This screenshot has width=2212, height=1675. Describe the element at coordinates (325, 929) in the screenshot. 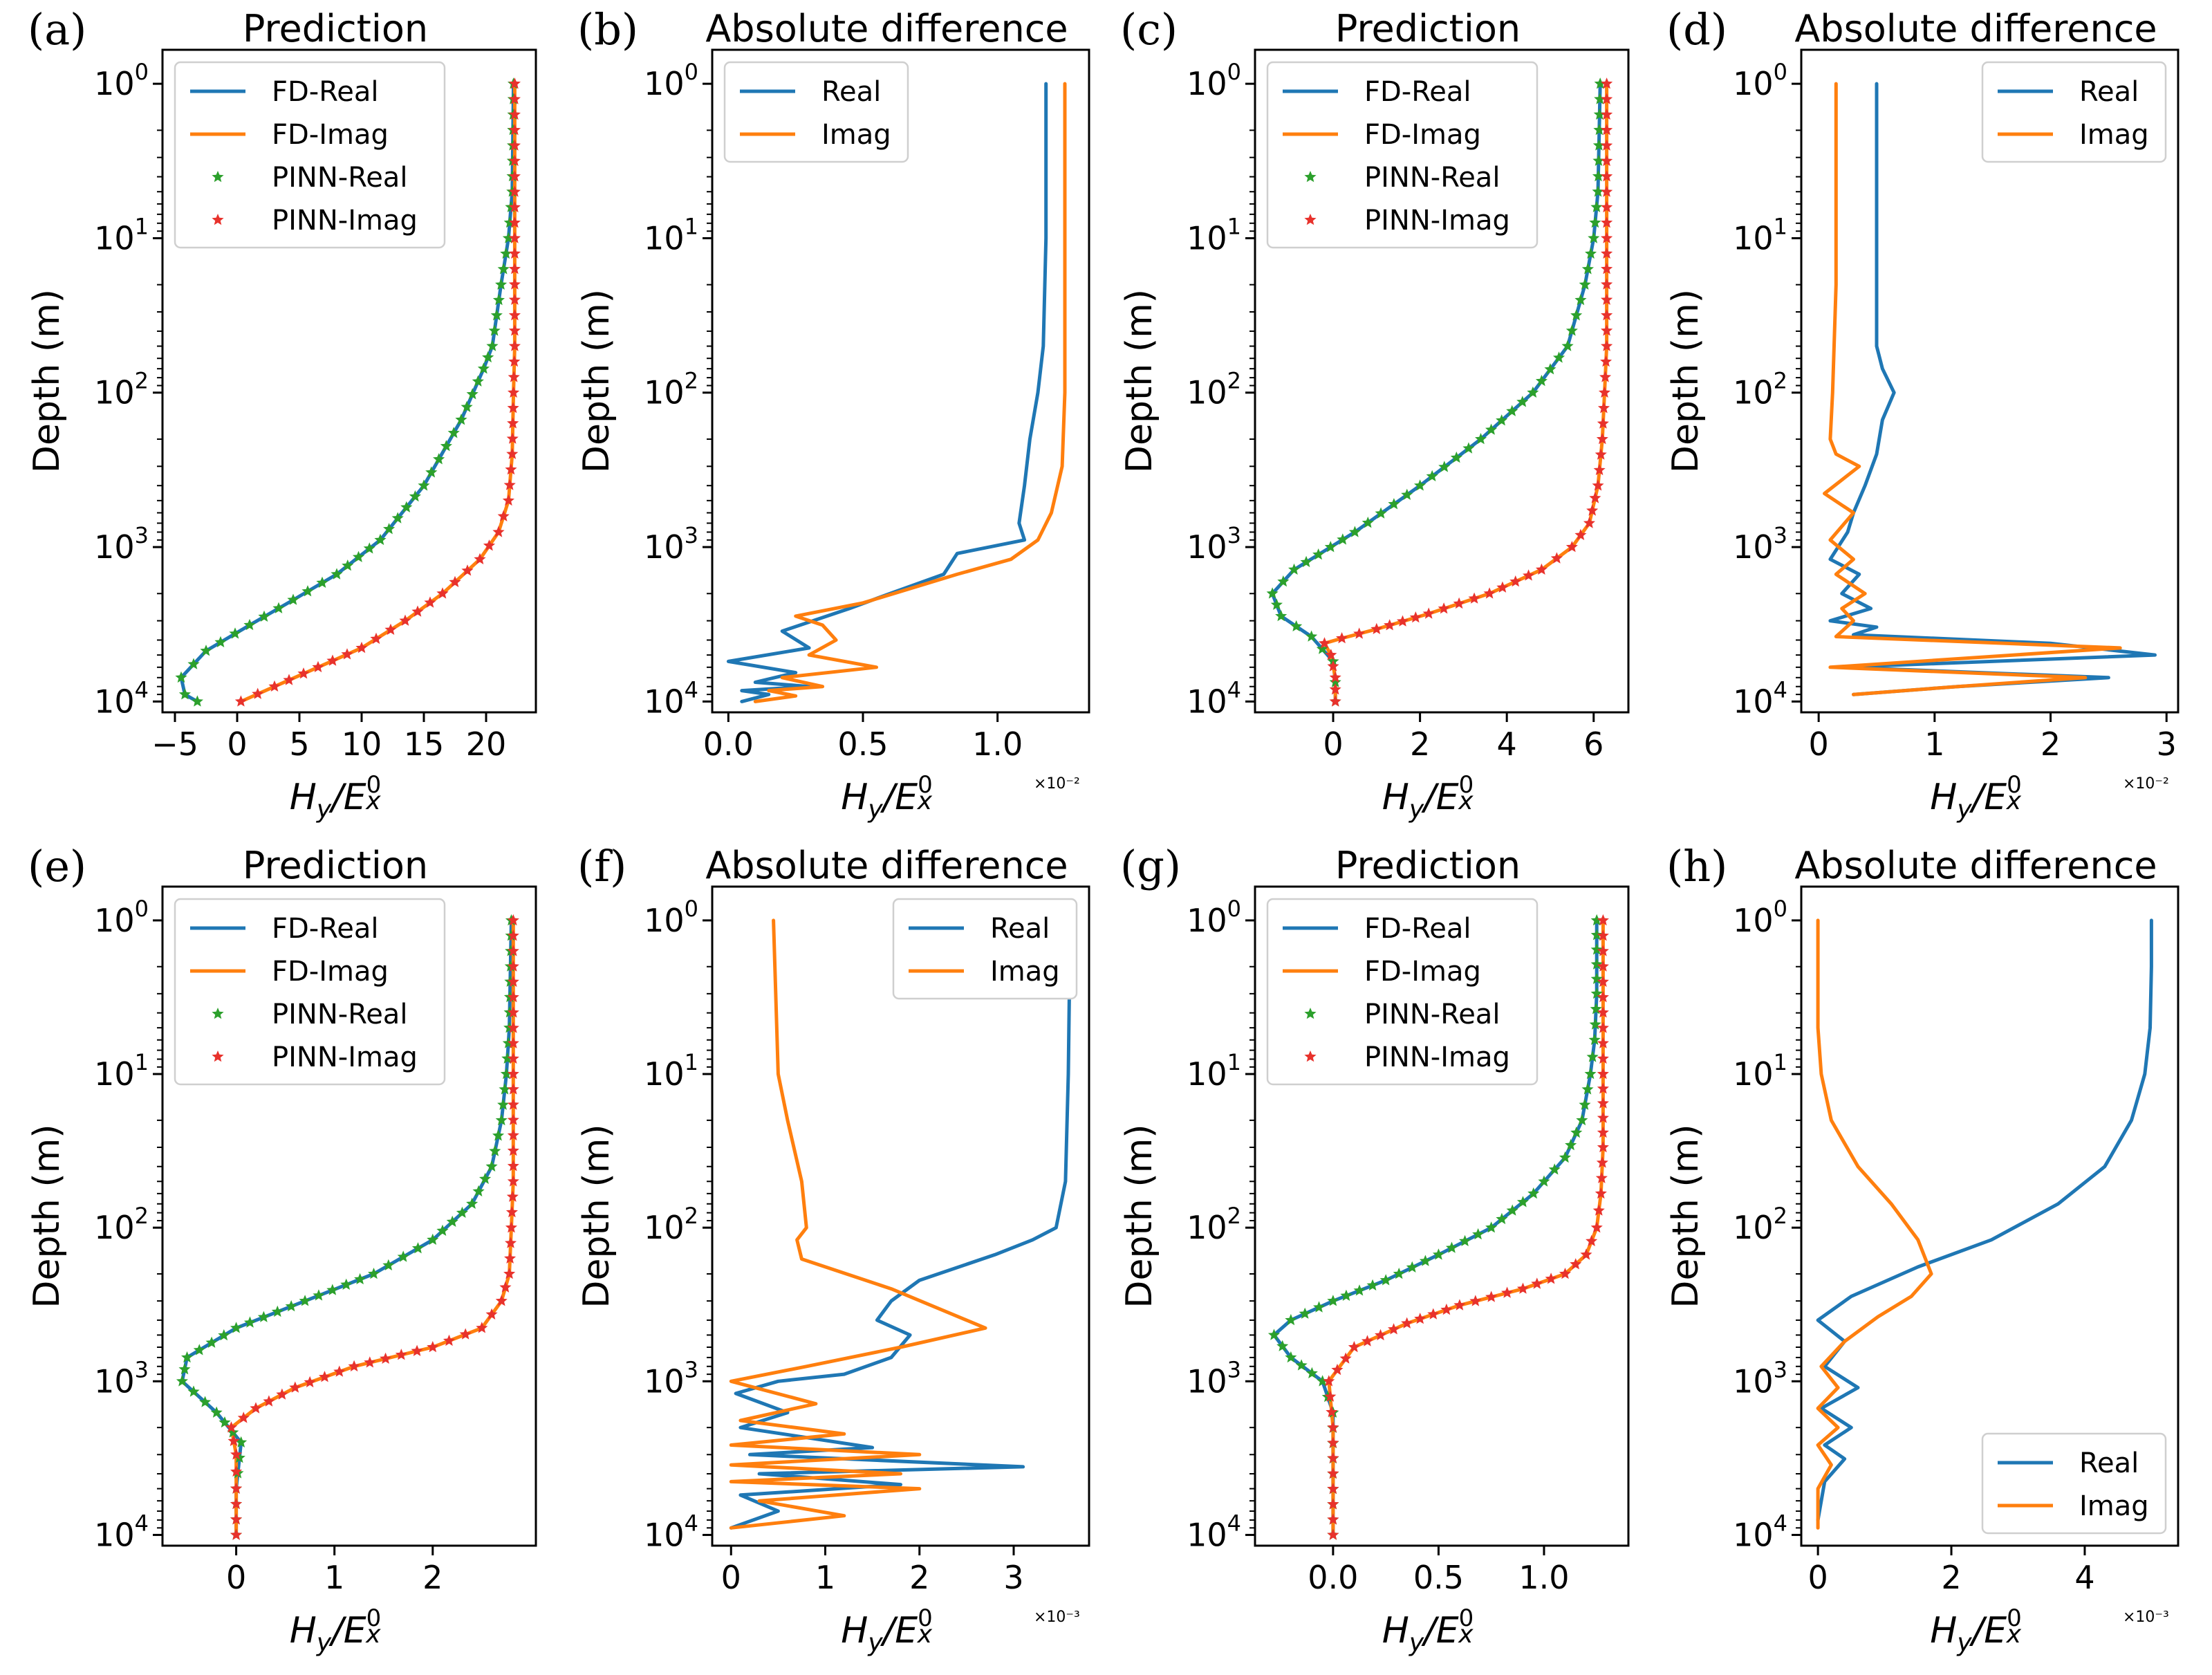

I see `legend-label: FD-Real` at that location.